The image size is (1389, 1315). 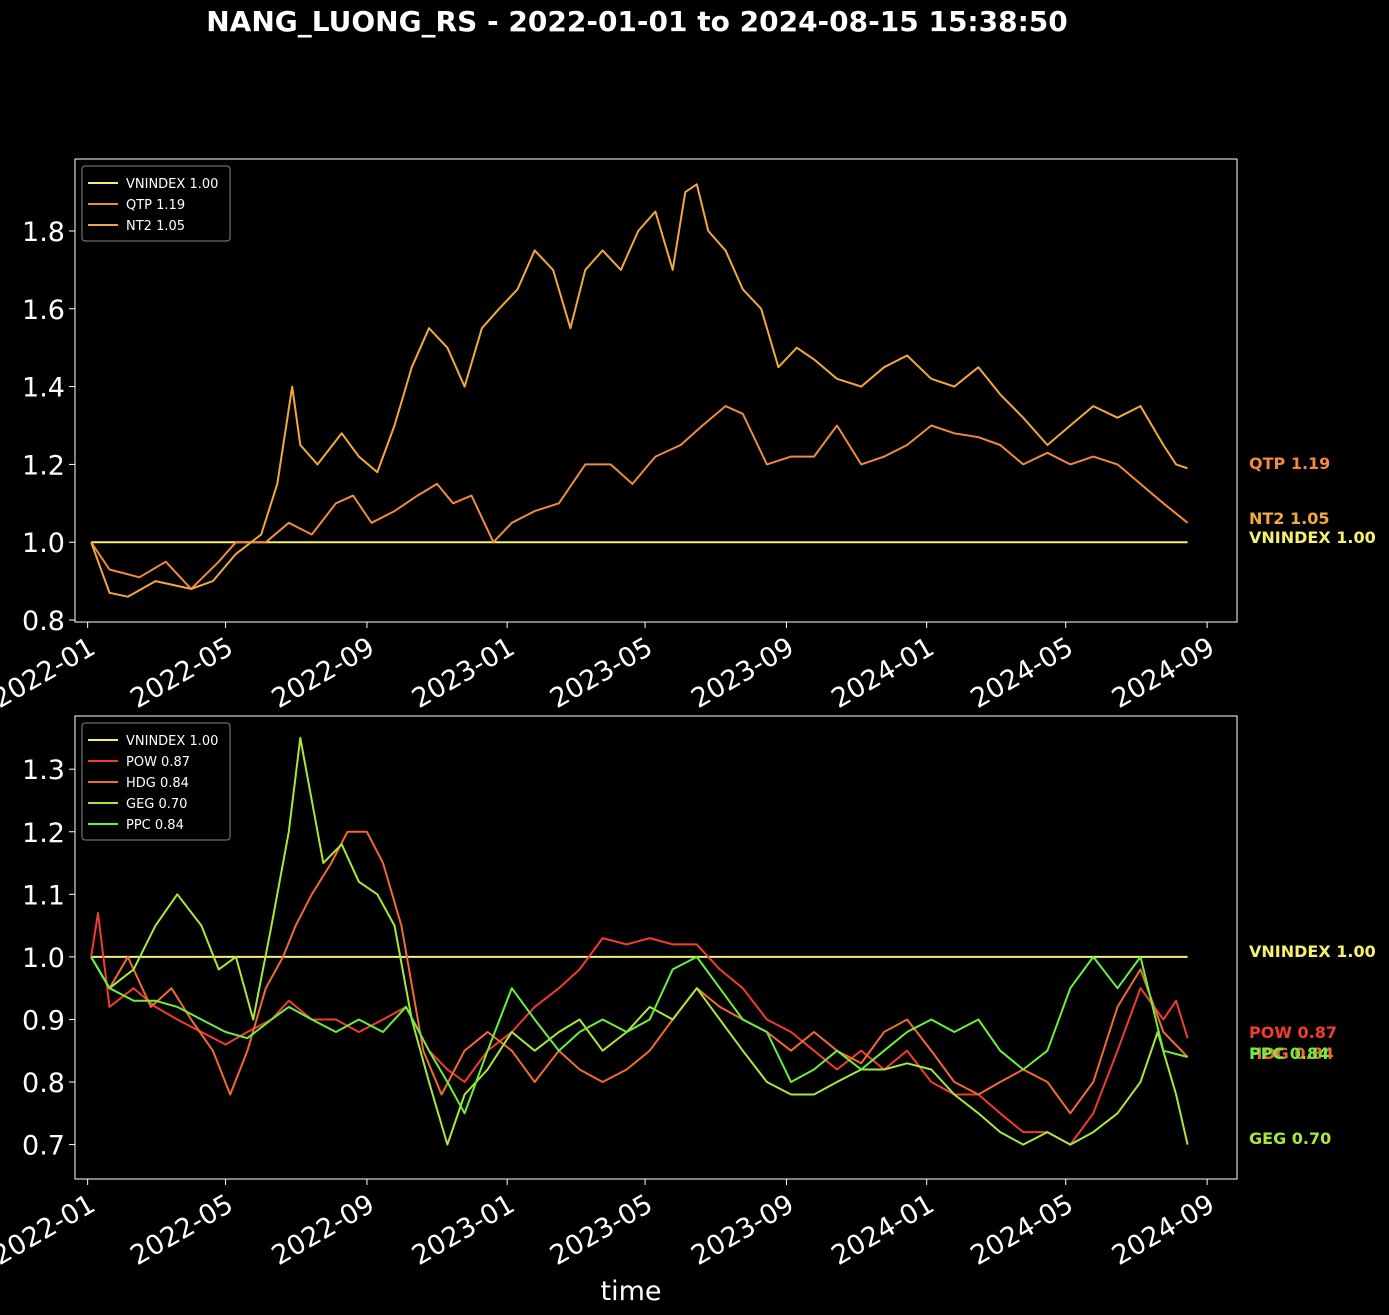 What do you see at coordinates (1289, 463) in the screenshot?
I see `end-label-qtp: QTP 1.19` at bounding box center [1289, 463].